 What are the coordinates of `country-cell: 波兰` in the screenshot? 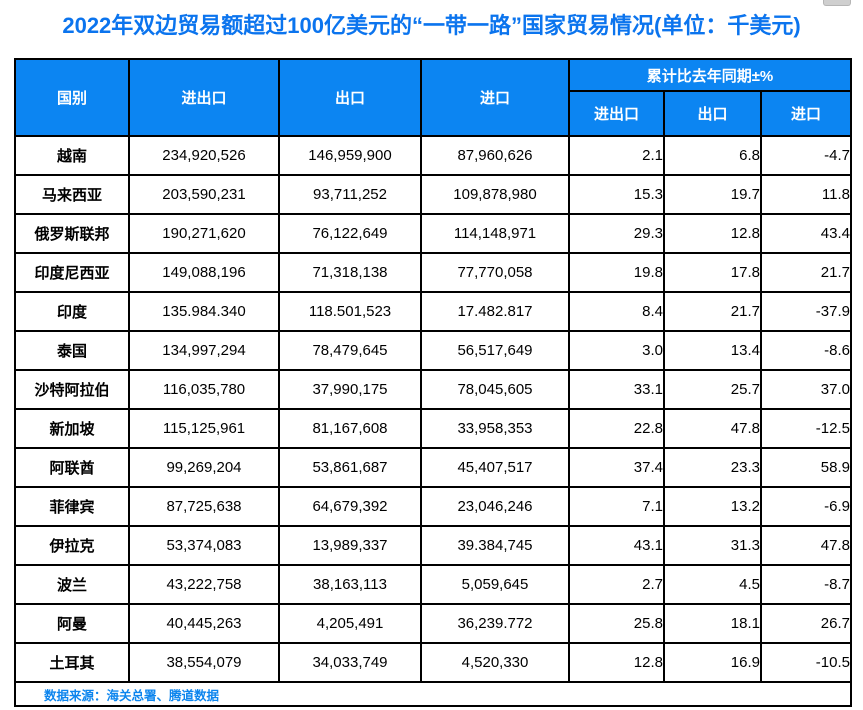 It's located at (72, 584).